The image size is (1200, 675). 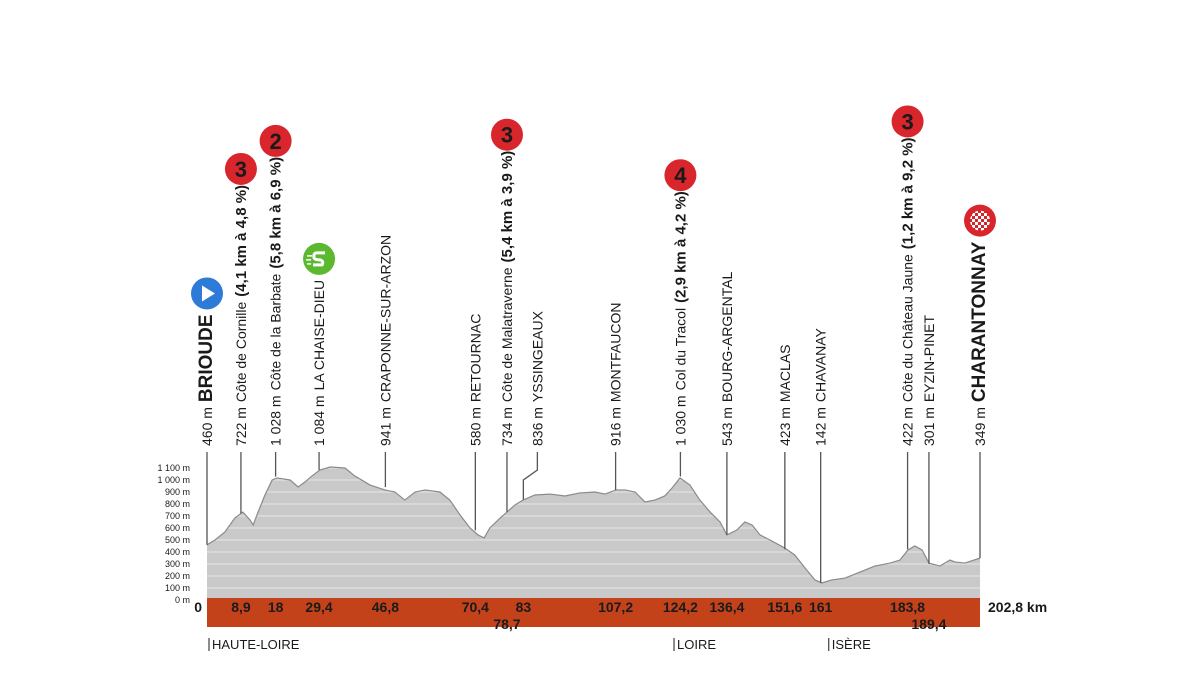 What do you see at coordinates (928, 624) in the screenshot?
I see `x-tick-label: 189,4` at bounding box center [928, 624].